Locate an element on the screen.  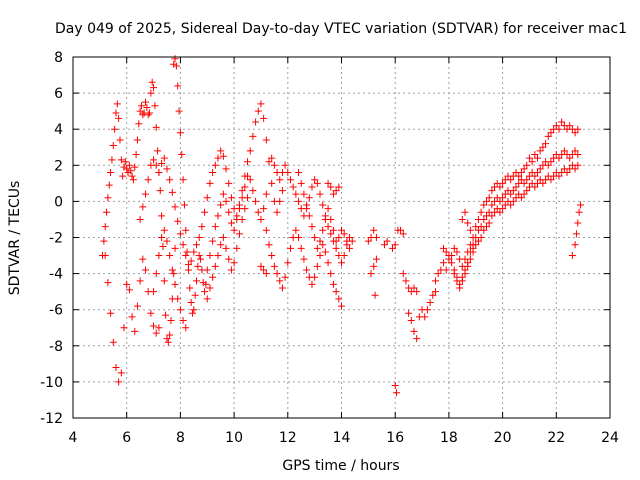
y-tick-label: -4 is located at coordinates (56, 275).